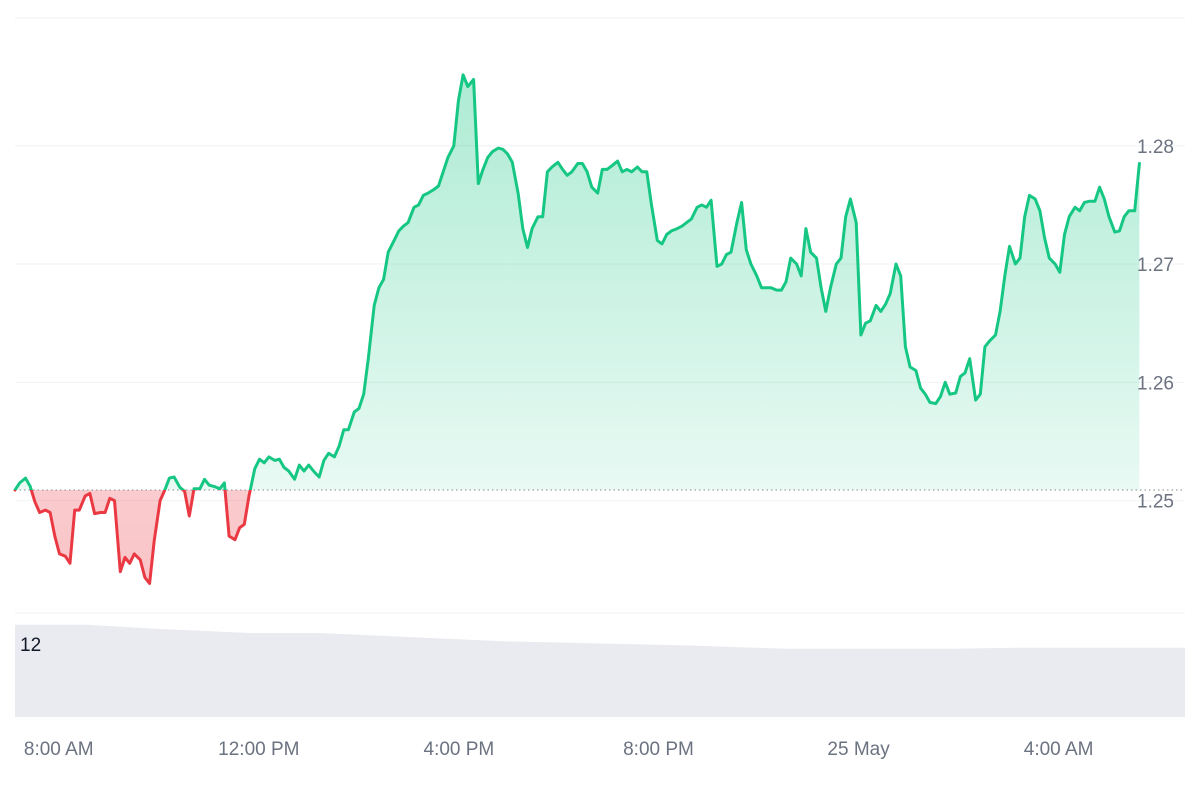 The image size is (1200, 800). I want to click on x-tick-label: 8:00 PM, so click(658, 749).